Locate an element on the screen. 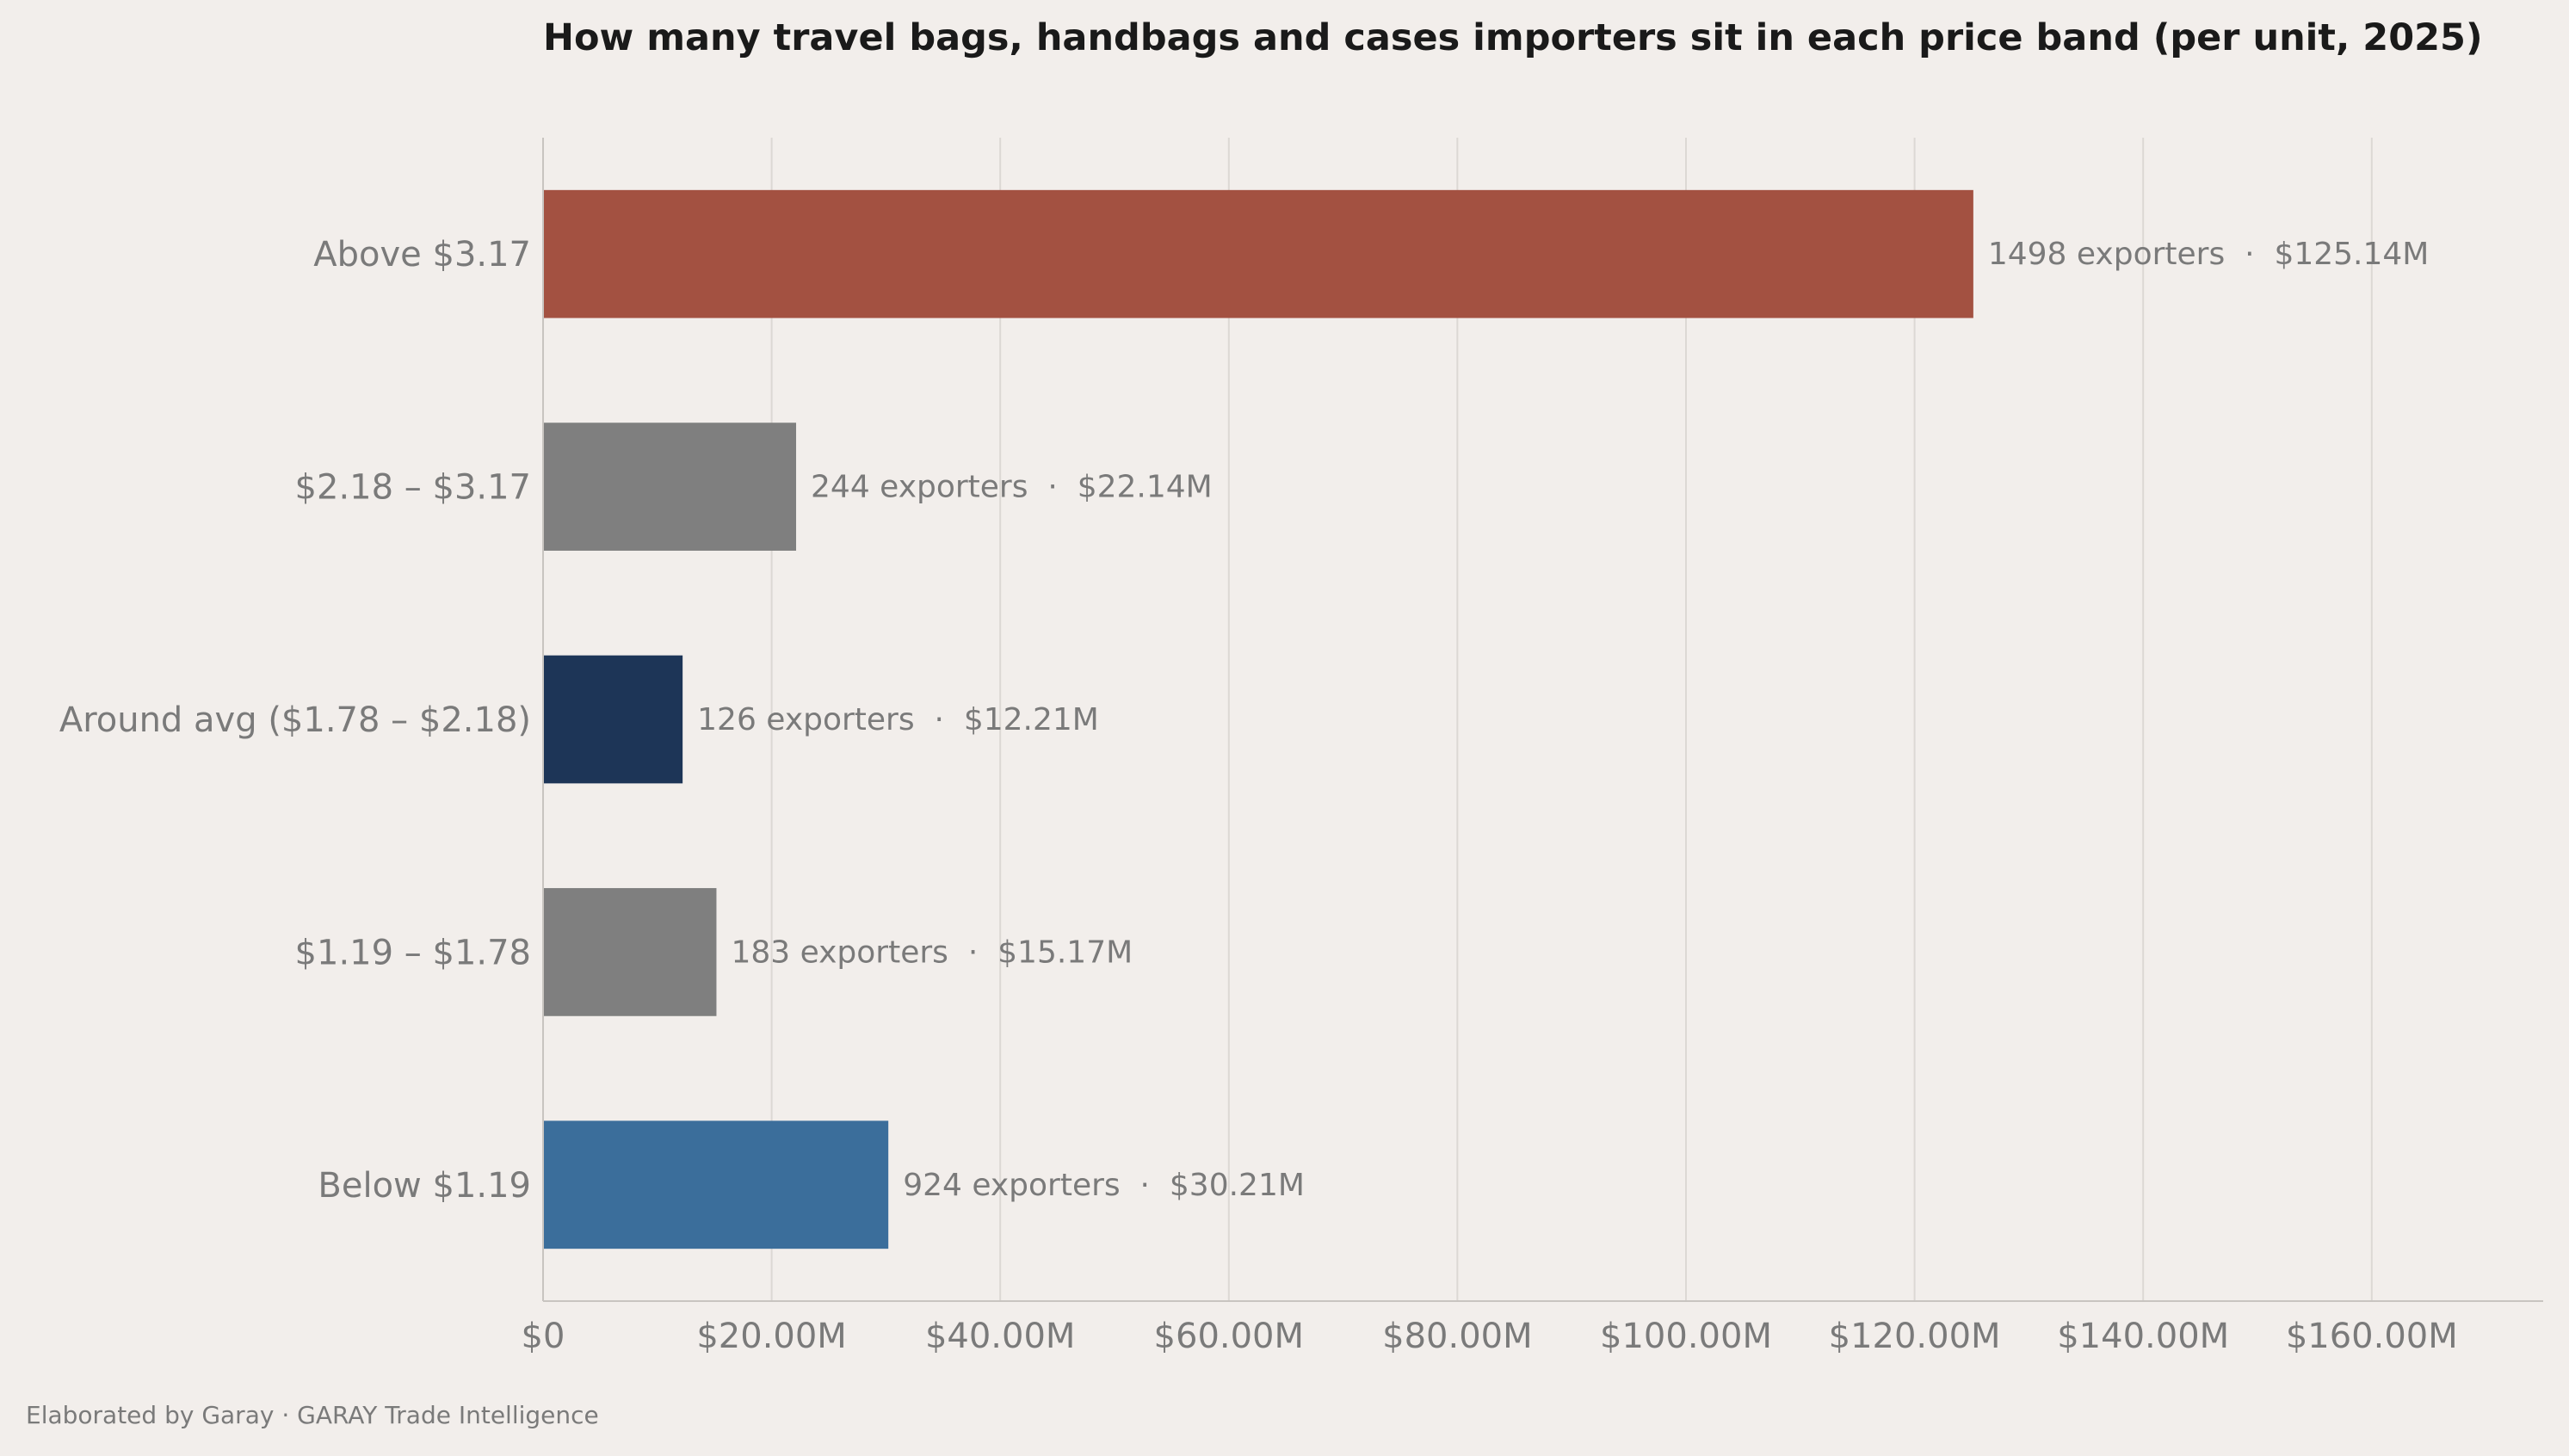  data-label: 1498 exporters · $125.14M is located at coordinates (2209, 255).